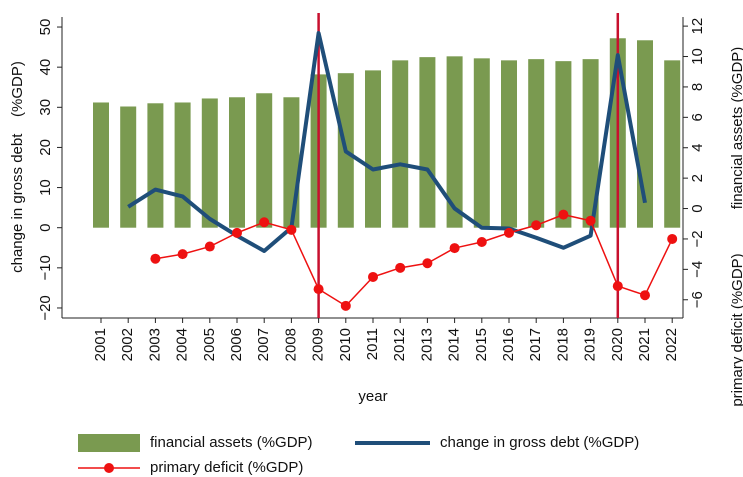 The width and height of the screenshot is (743, 477). I want to click on y2-tick-label: −4, so click(697, 269).